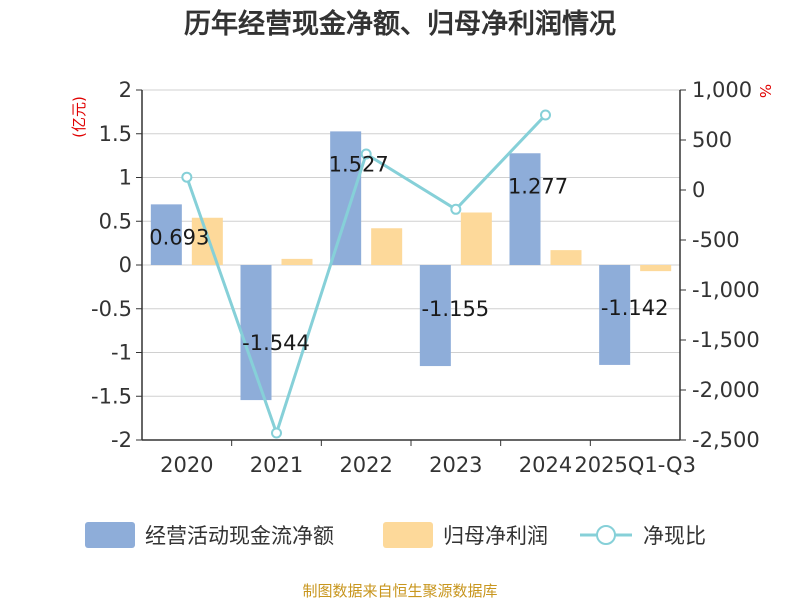  I want to click on right-tick-label: 500, so click(712, 140).